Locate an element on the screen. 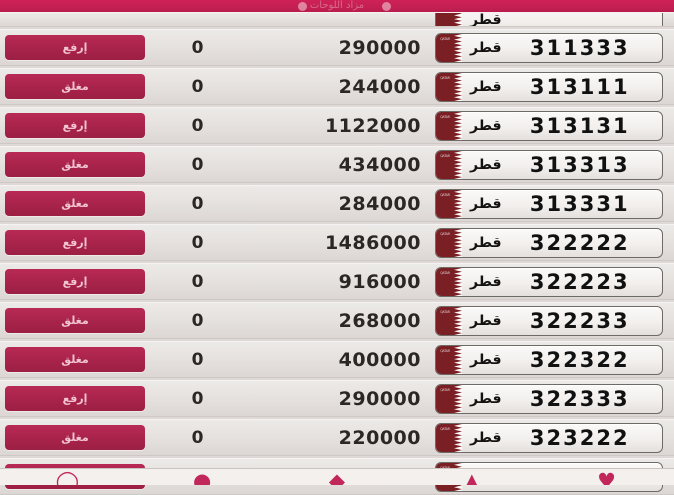  table-row-partial: QATAR قطر is located at coordinates (337, 19).